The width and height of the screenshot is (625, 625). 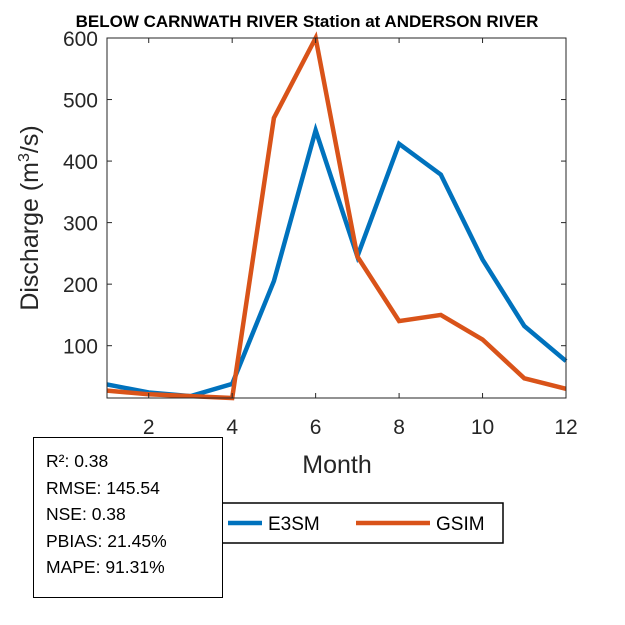 I want to click on metric-mape: MAPE: 91.31%, so click(x=105, y=567).